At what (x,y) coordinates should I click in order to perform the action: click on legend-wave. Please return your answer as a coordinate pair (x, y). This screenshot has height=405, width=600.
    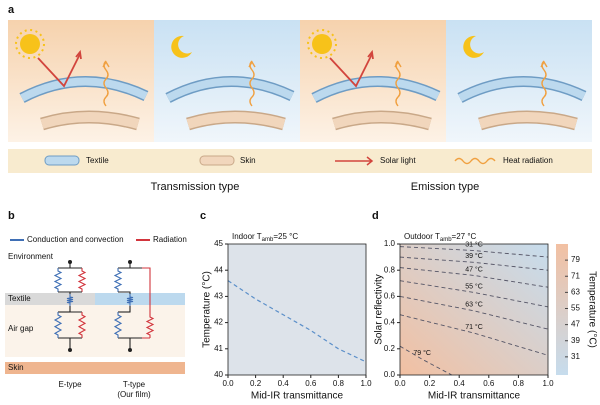
    Looking at the image, I should click on (475, 161).